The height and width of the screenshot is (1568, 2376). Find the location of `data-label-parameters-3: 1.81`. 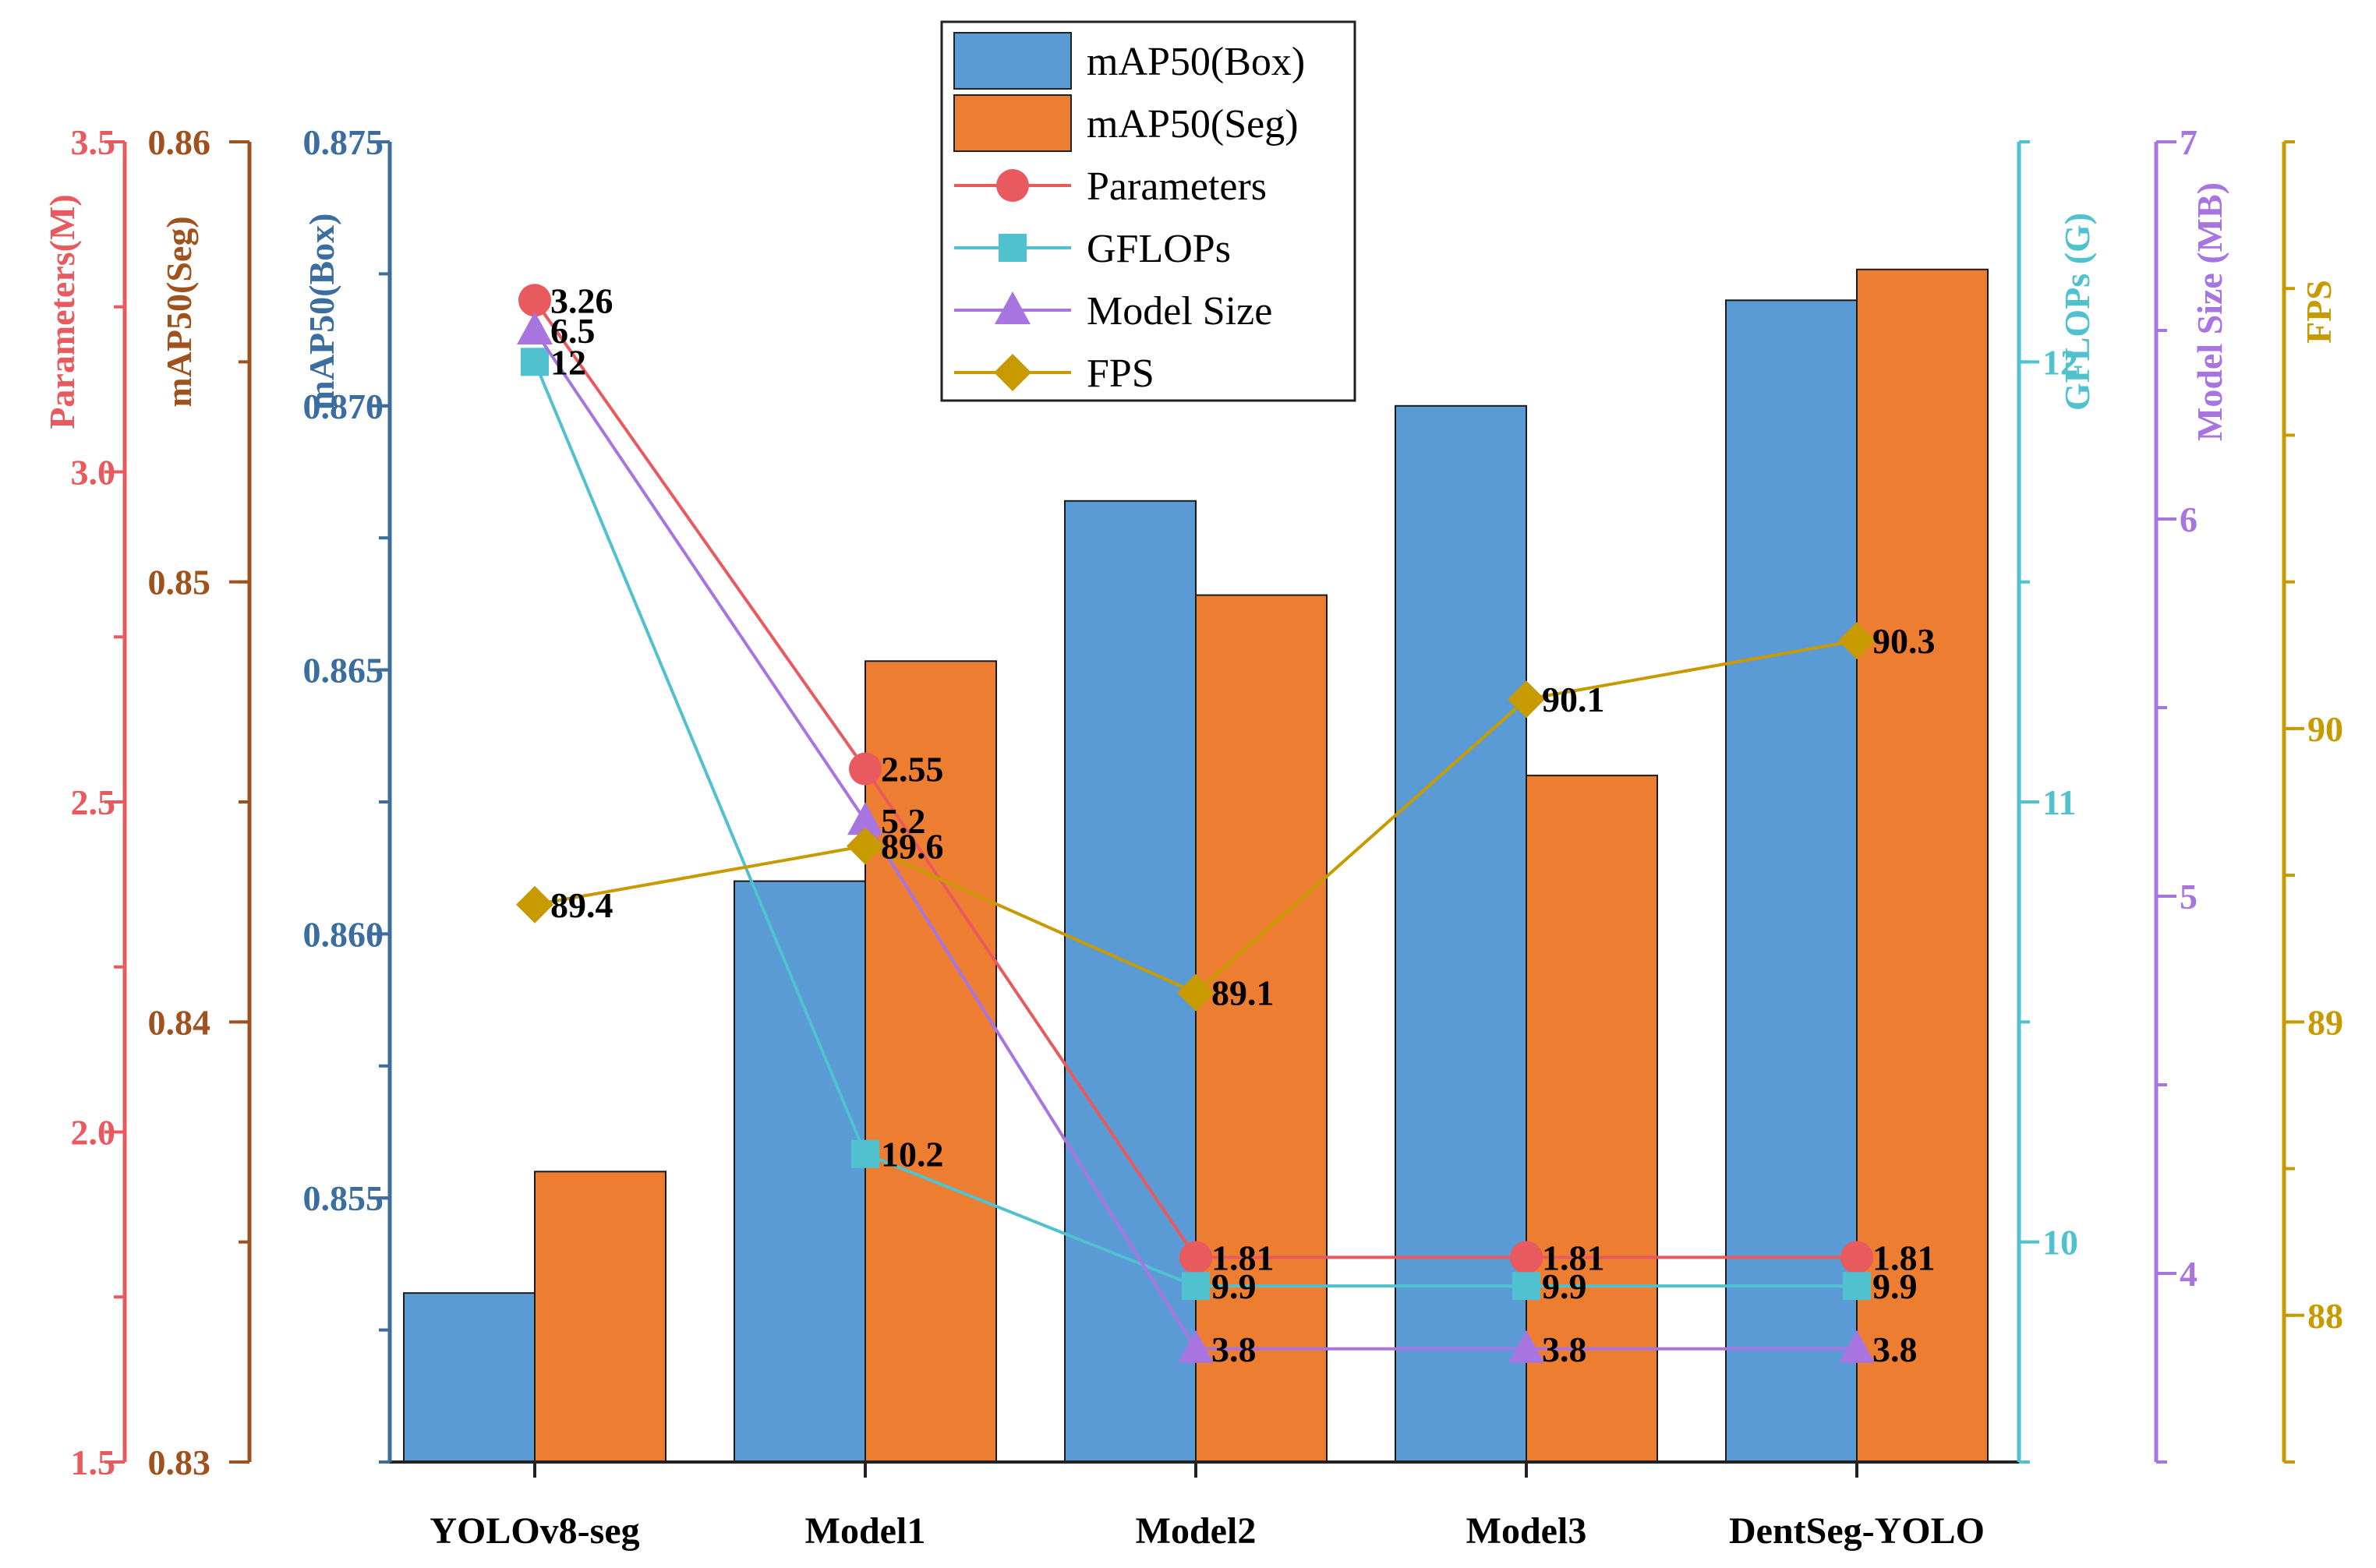

data-label-parameters-3: 1.81 is located at coordinates (1573, 1257).